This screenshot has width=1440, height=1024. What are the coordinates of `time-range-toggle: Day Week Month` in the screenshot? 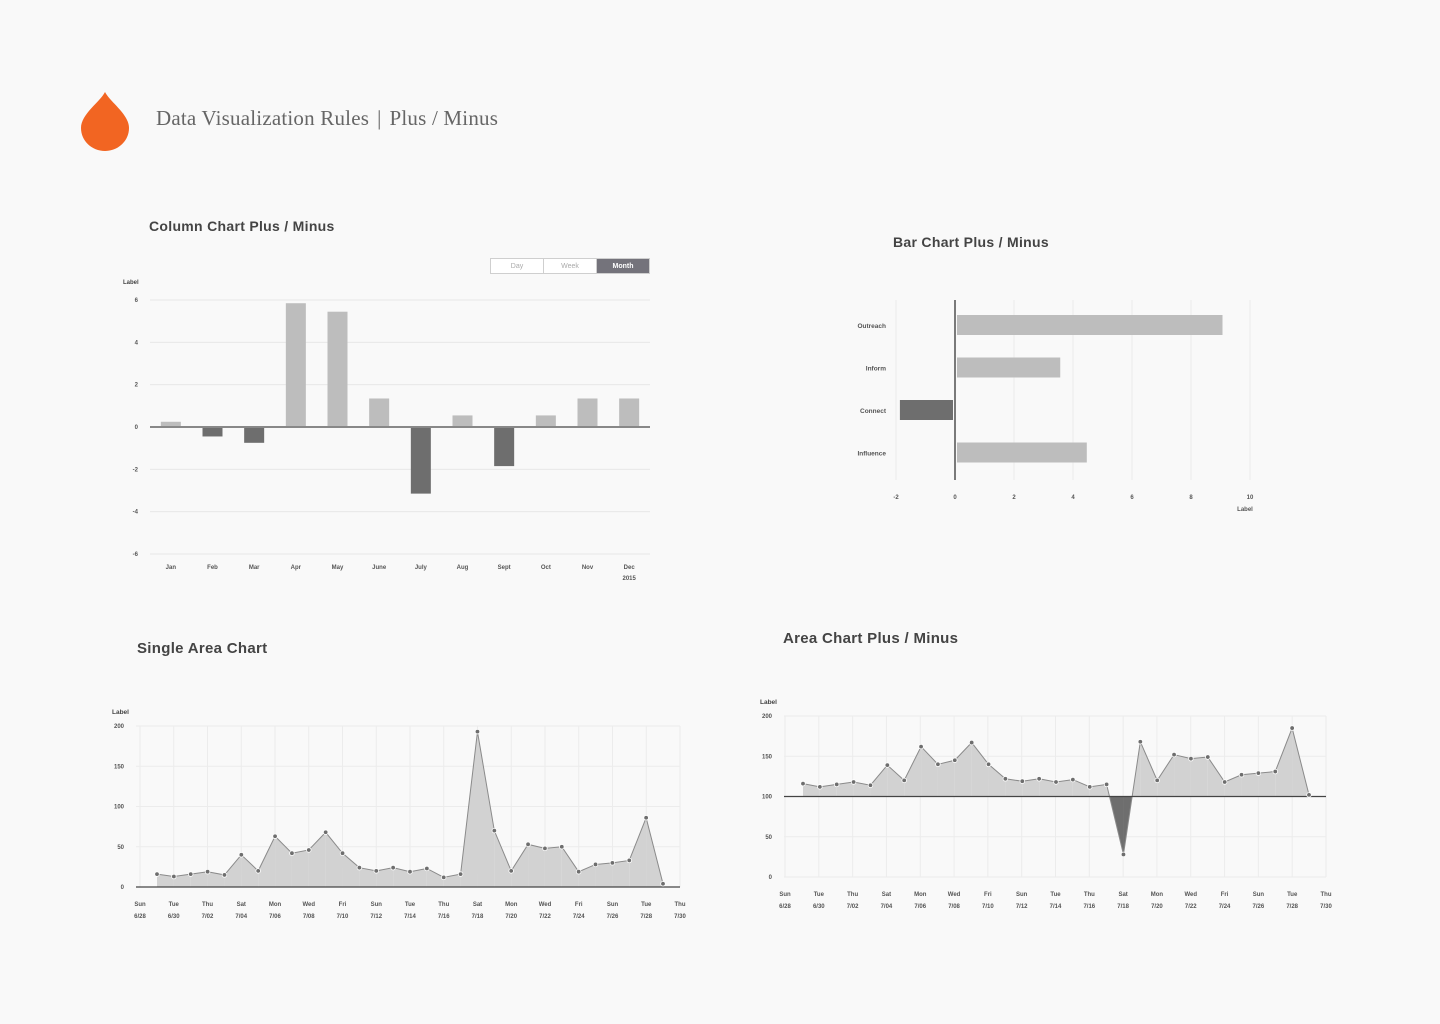 It's located at (570, 266).